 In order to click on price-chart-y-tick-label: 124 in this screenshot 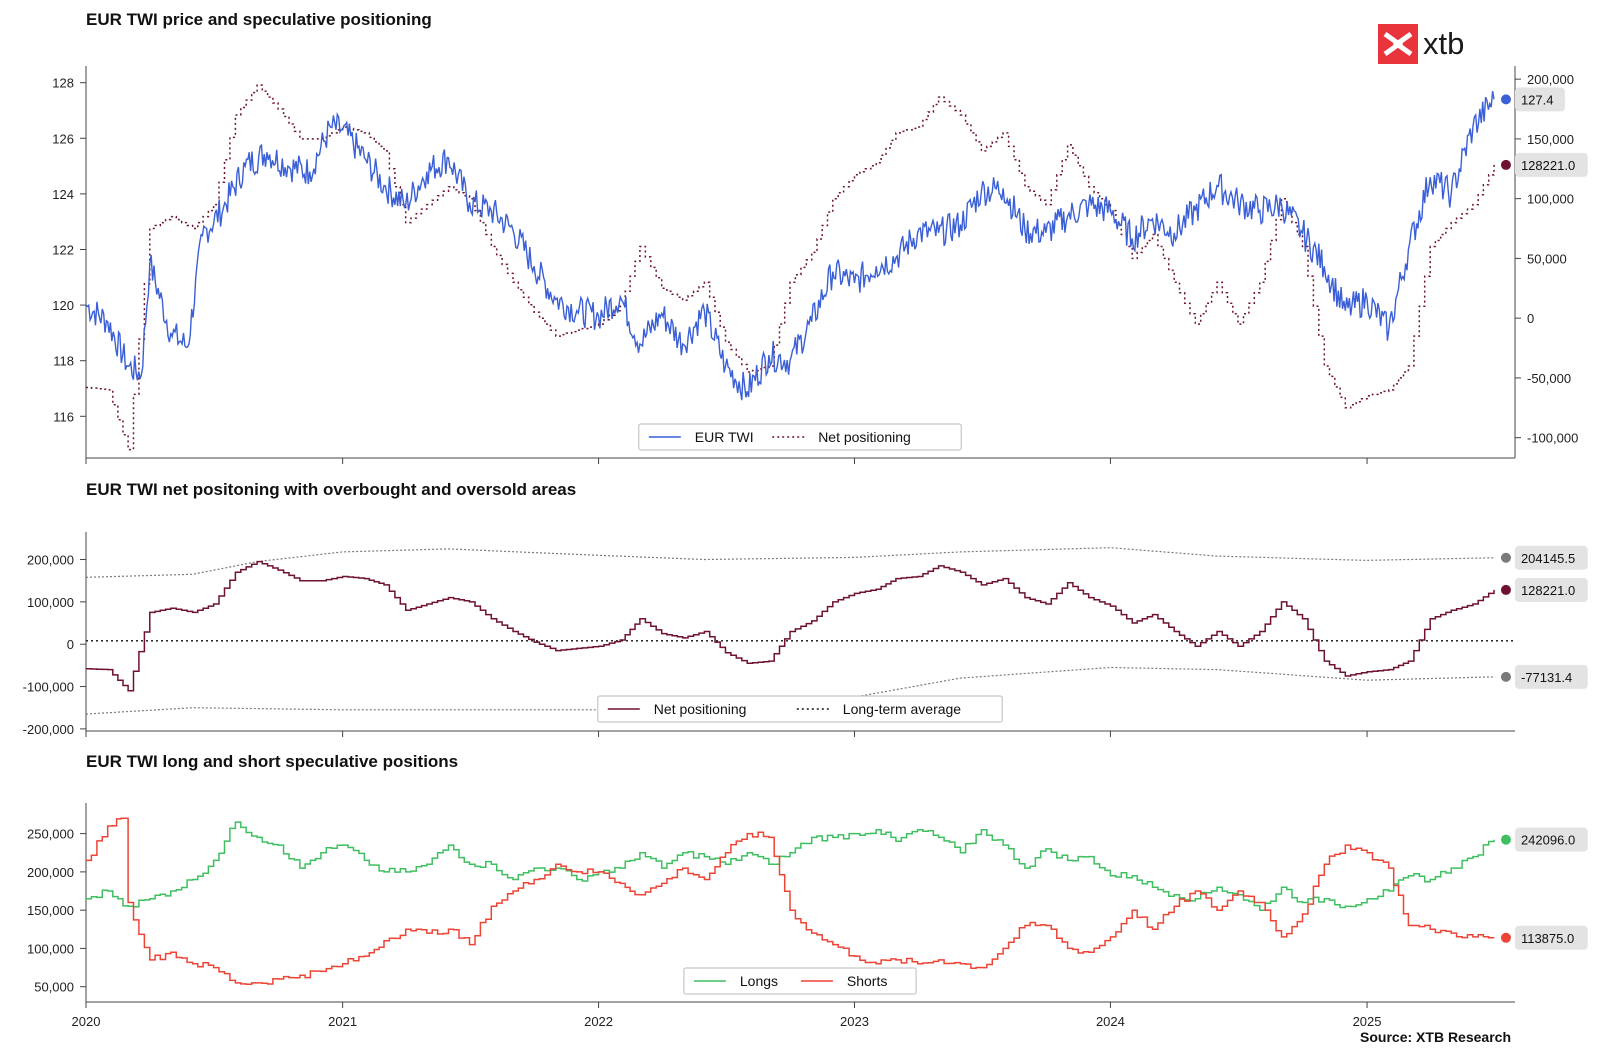, I will do `click(63, 194)`.